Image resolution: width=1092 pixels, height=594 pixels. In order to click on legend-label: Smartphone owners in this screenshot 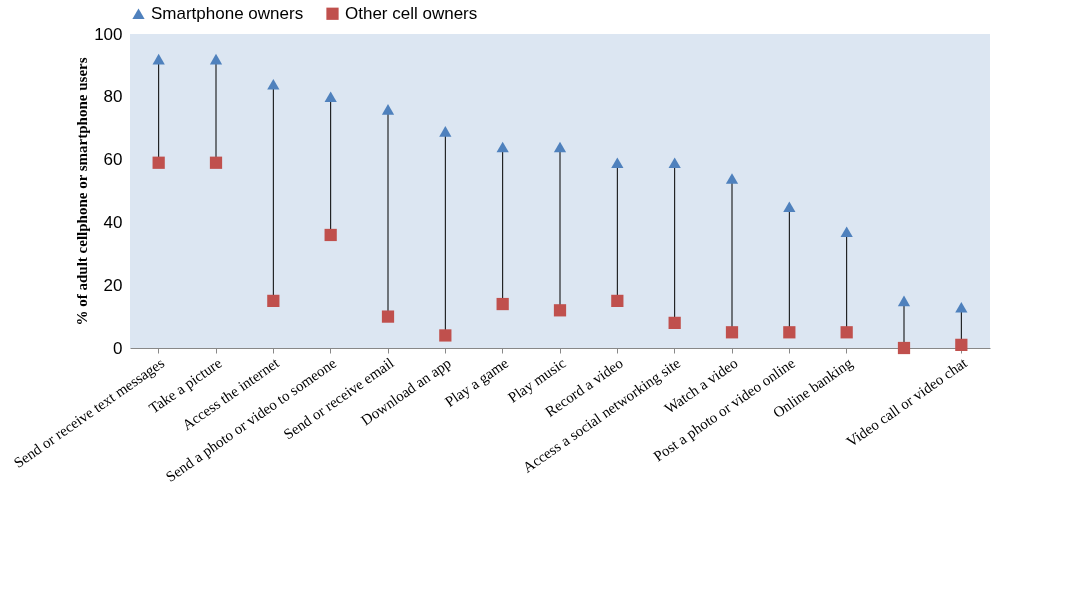, I will do `click(227, 13)`.